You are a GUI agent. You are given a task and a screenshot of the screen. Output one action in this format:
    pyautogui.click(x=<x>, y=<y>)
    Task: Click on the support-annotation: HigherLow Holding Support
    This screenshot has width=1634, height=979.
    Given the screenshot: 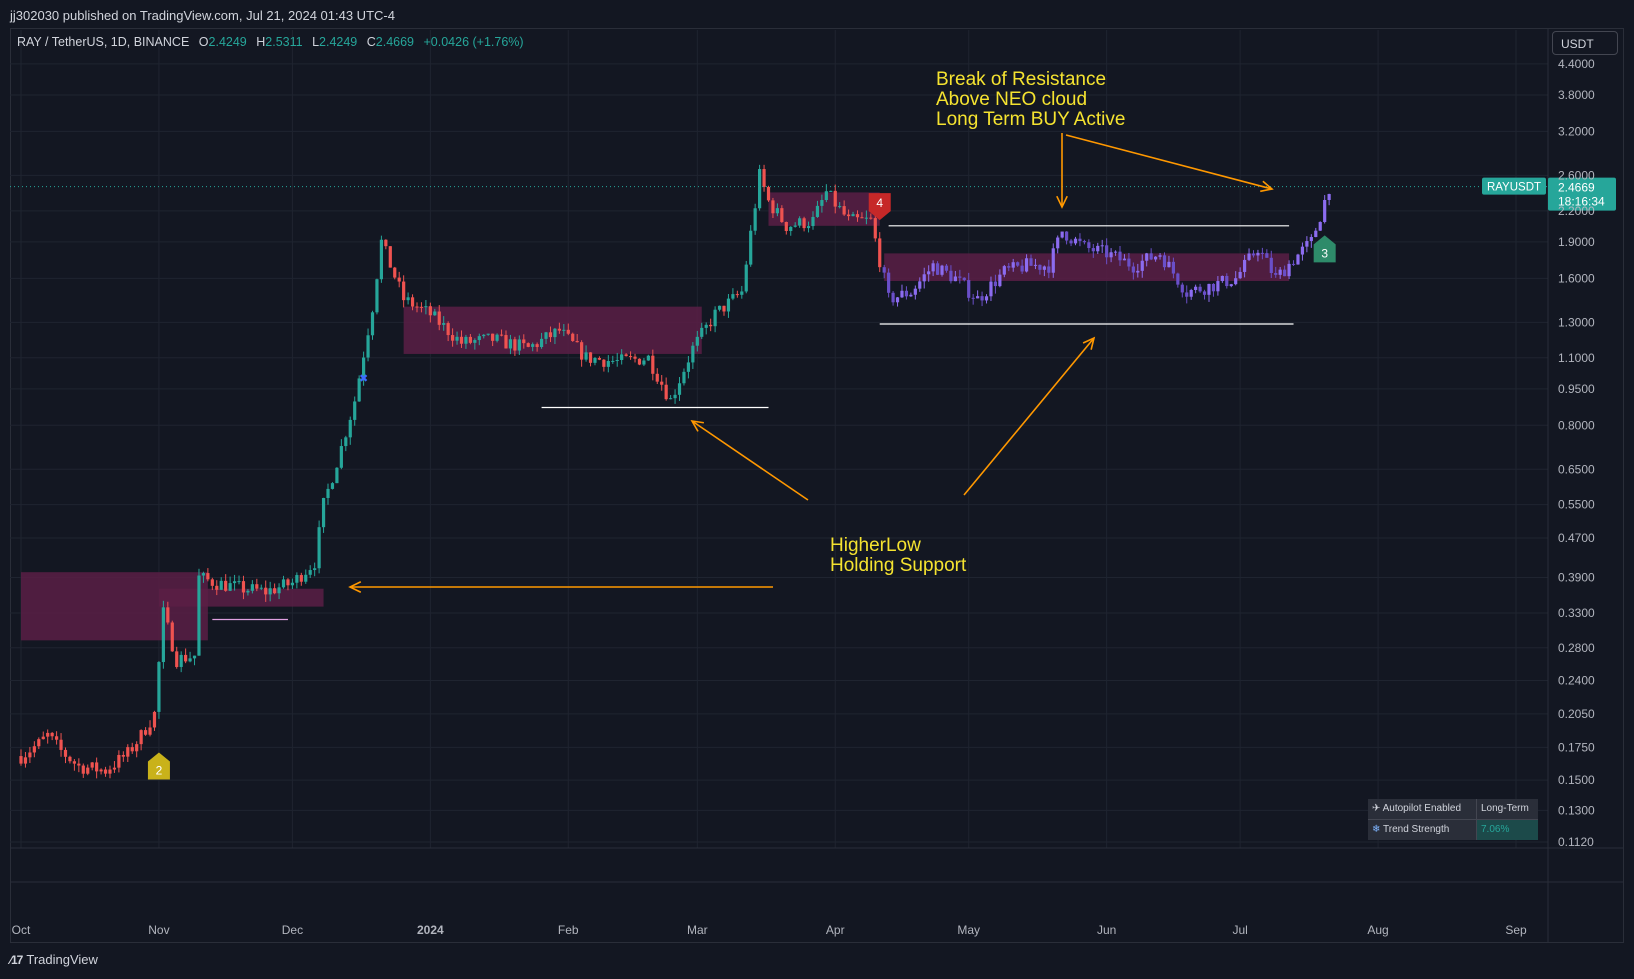 What is the action you would take?
    pyautogui.click(x=898, y=556)
    